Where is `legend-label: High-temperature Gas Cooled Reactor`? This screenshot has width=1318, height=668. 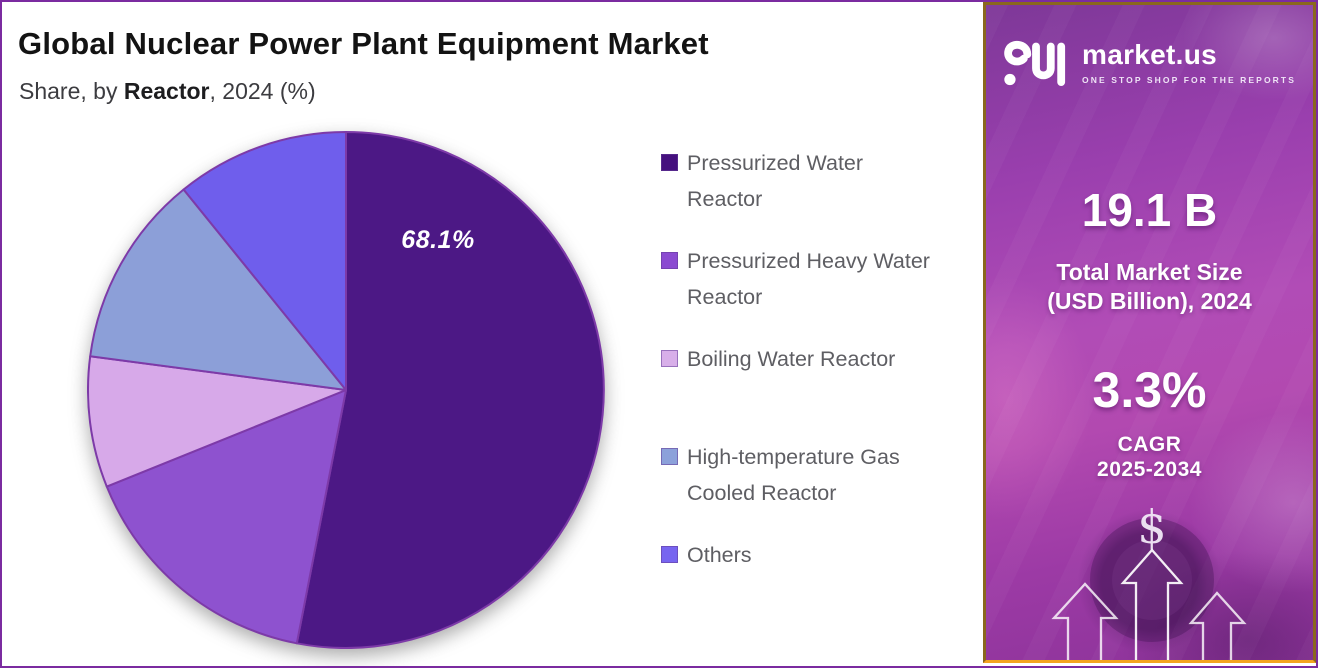
legend-label: High-temperature Gas Cooled Reactor is located at coordinates (793, 475).